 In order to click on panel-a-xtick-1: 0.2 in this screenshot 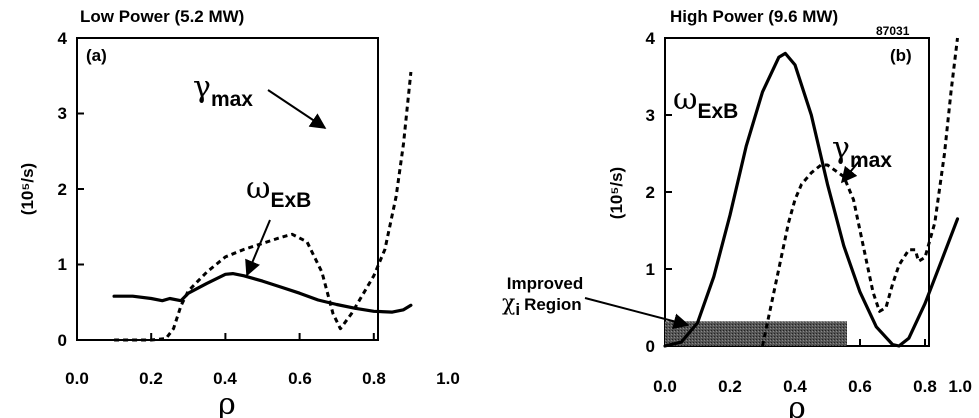, I will do `click(151, 378)`.